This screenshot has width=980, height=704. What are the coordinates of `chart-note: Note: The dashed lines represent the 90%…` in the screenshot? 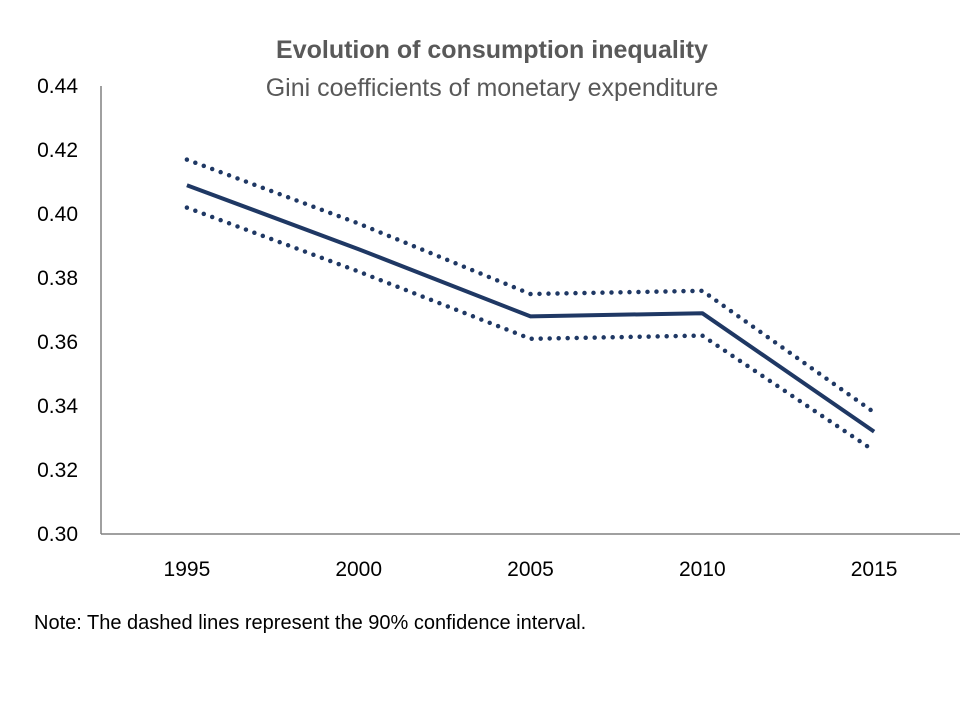 It's located at (310, 623).